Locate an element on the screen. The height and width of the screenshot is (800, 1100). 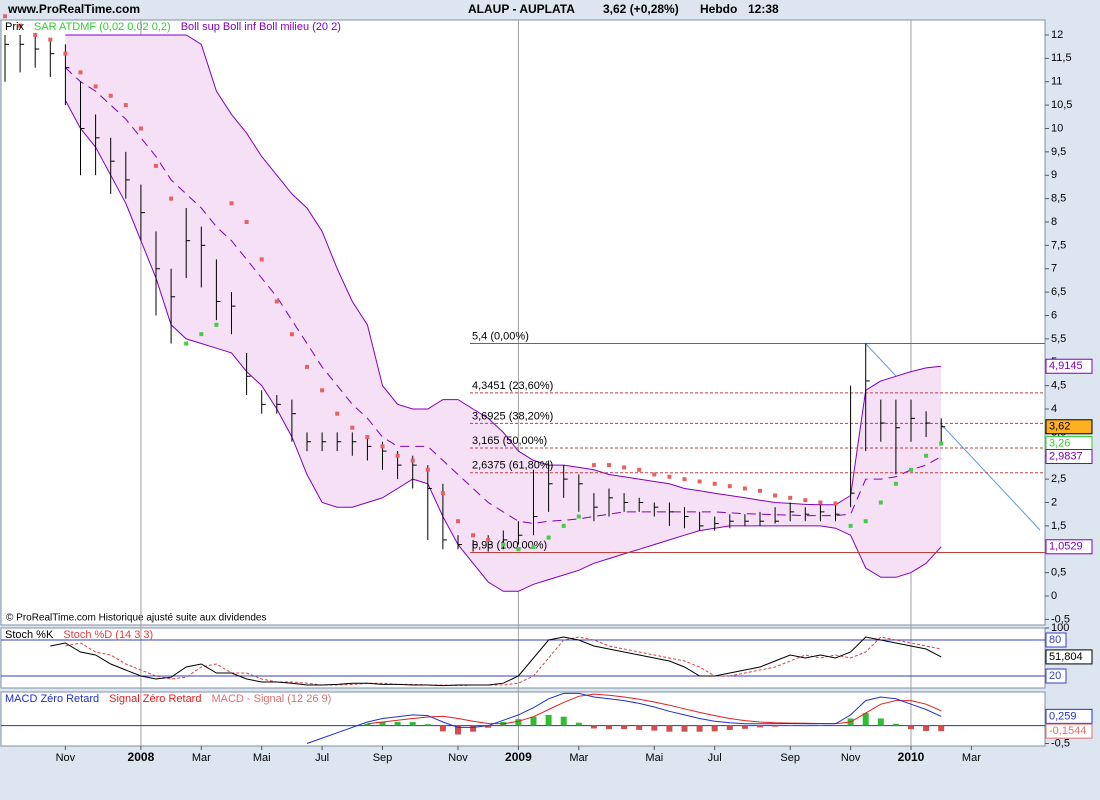
last-value-label: 3,26 is located at coordinates (1059, 443).